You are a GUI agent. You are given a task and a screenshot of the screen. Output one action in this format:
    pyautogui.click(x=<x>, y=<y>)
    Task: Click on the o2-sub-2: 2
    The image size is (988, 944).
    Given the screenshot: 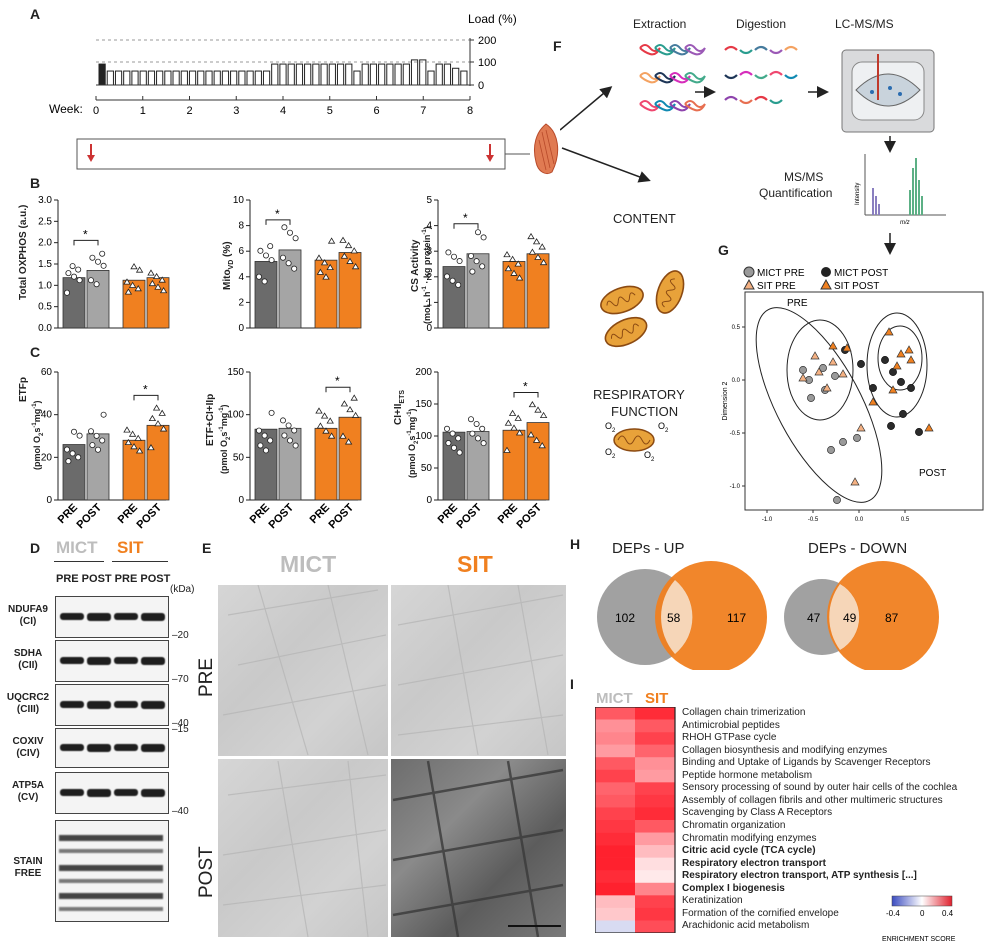 What is the action you would take?
    pyautogui.click(x=667, y=431)
    